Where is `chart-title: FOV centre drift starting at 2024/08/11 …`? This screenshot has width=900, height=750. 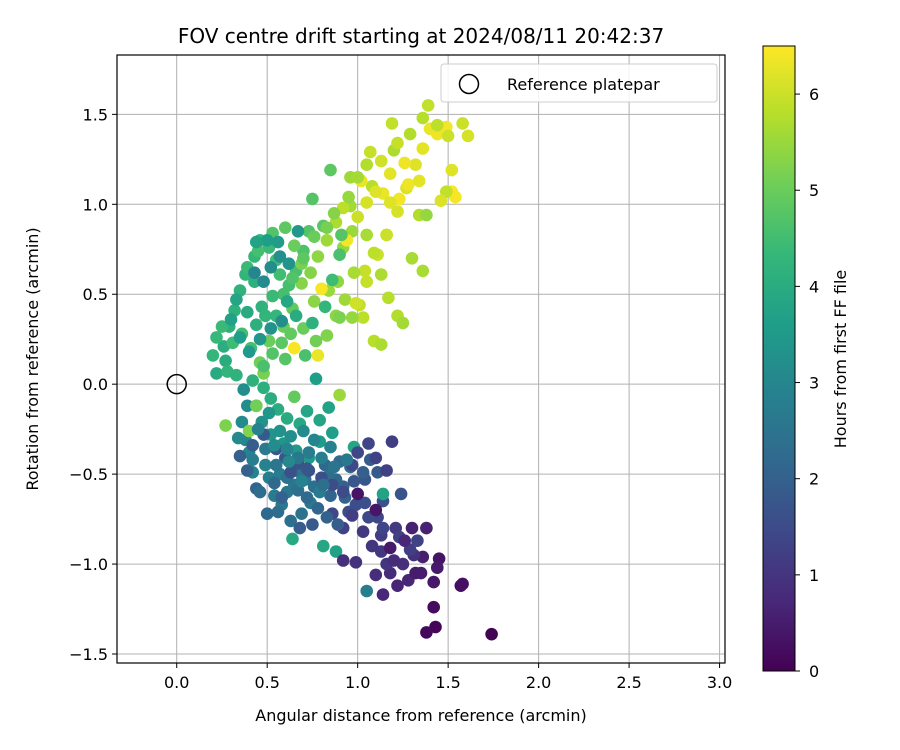 chart-title: FOV centre drift starting at 2024/08/11 … is located at coordinates (421, 36).